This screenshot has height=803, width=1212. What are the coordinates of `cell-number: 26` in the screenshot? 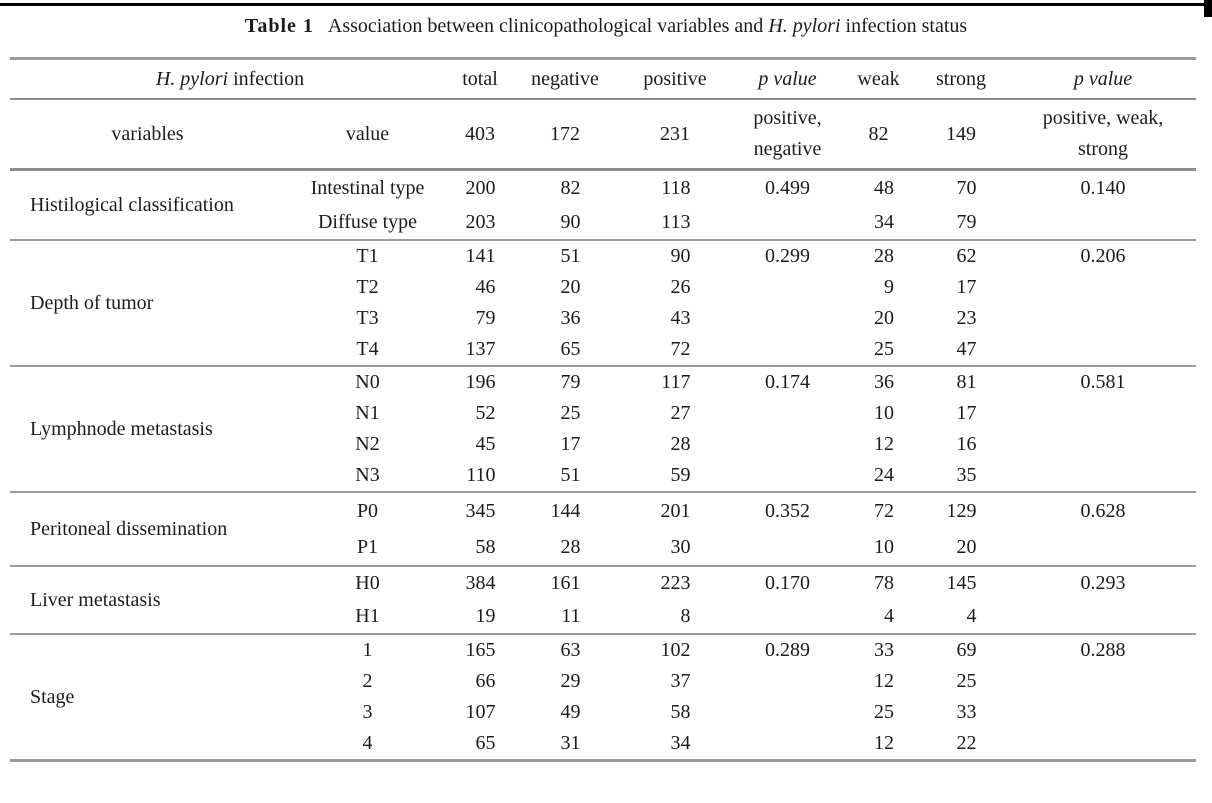 It's located at (680, 287).